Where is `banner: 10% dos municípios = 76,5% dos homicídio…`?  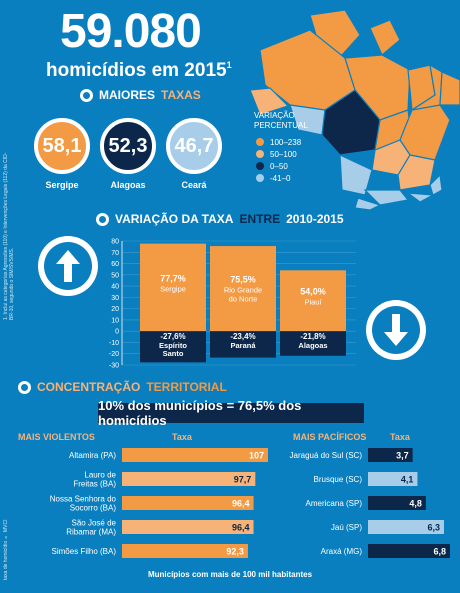
banner: 10% dos municípios = 76,5% dos homicídio… is located at coordinates (231, 413).